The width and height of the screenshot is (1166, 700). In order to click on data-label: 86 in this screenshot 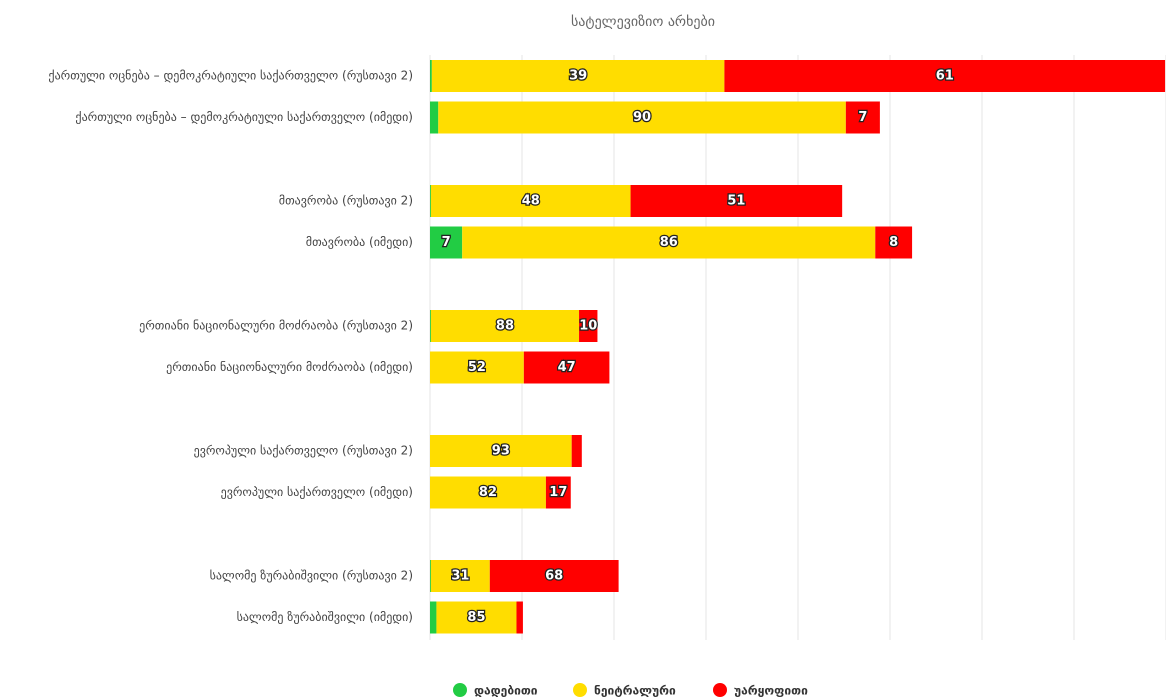, I will do `click(669, 242)`.